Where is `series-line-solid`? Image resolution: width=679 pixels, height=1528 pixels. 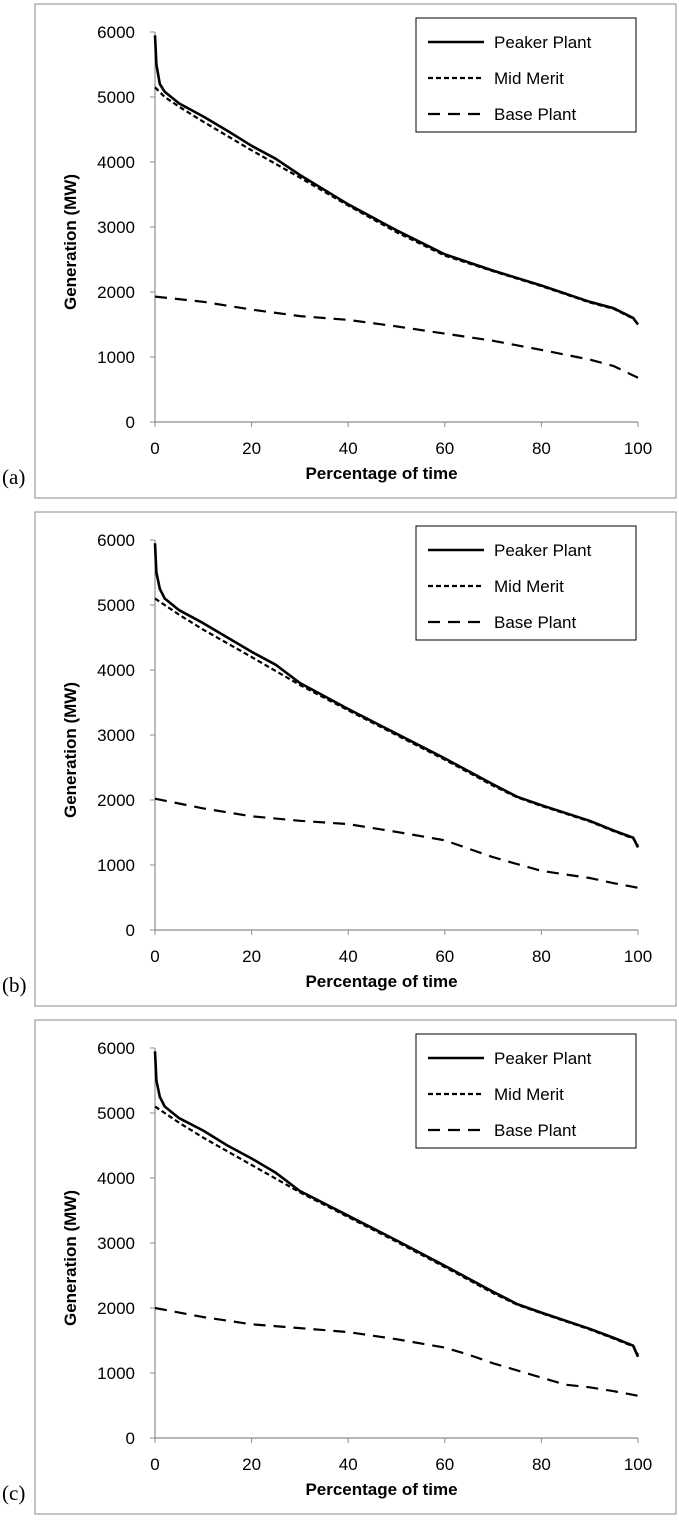
series-line-solid is located at coordinates (396, 180).